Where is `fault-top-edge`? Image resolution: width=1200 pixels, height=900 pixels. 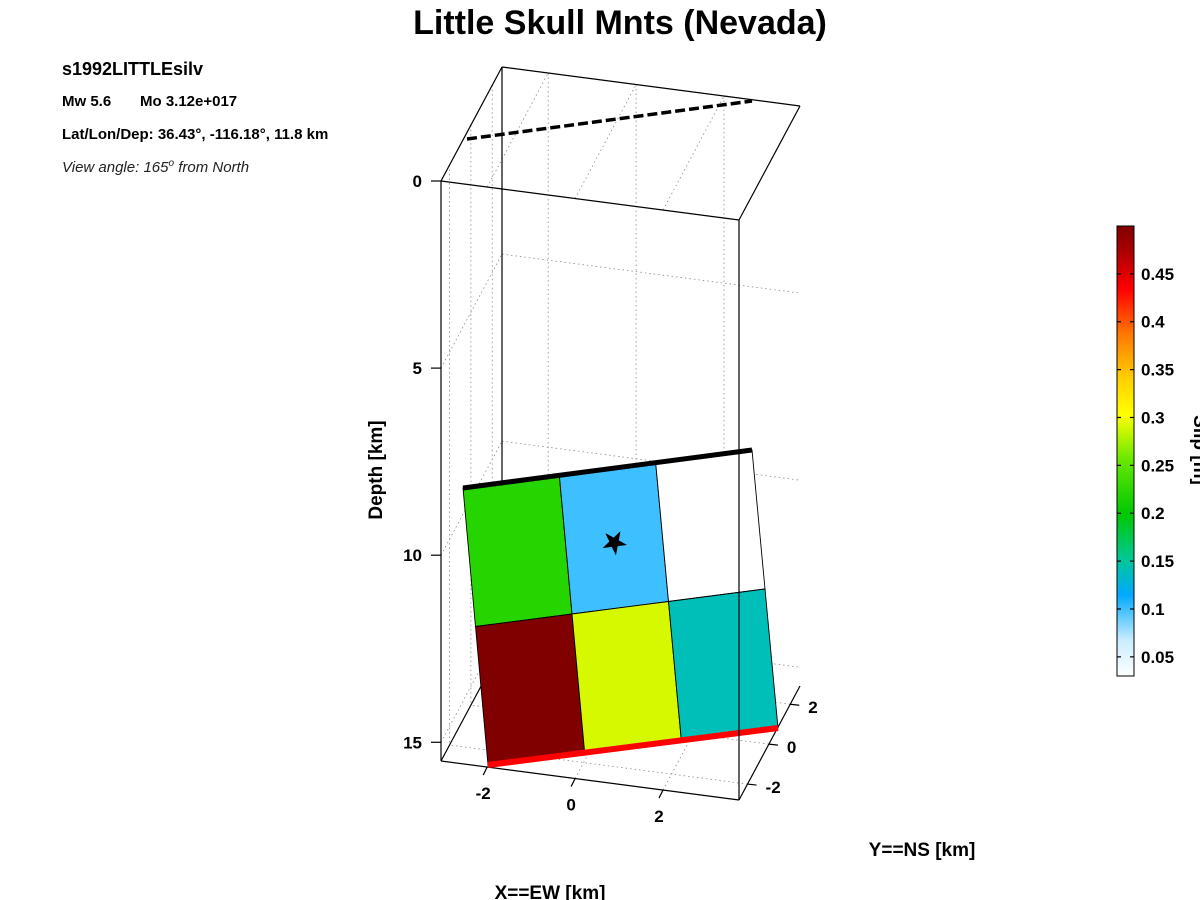 fault-top-edge is located at coordinates (607, 469).